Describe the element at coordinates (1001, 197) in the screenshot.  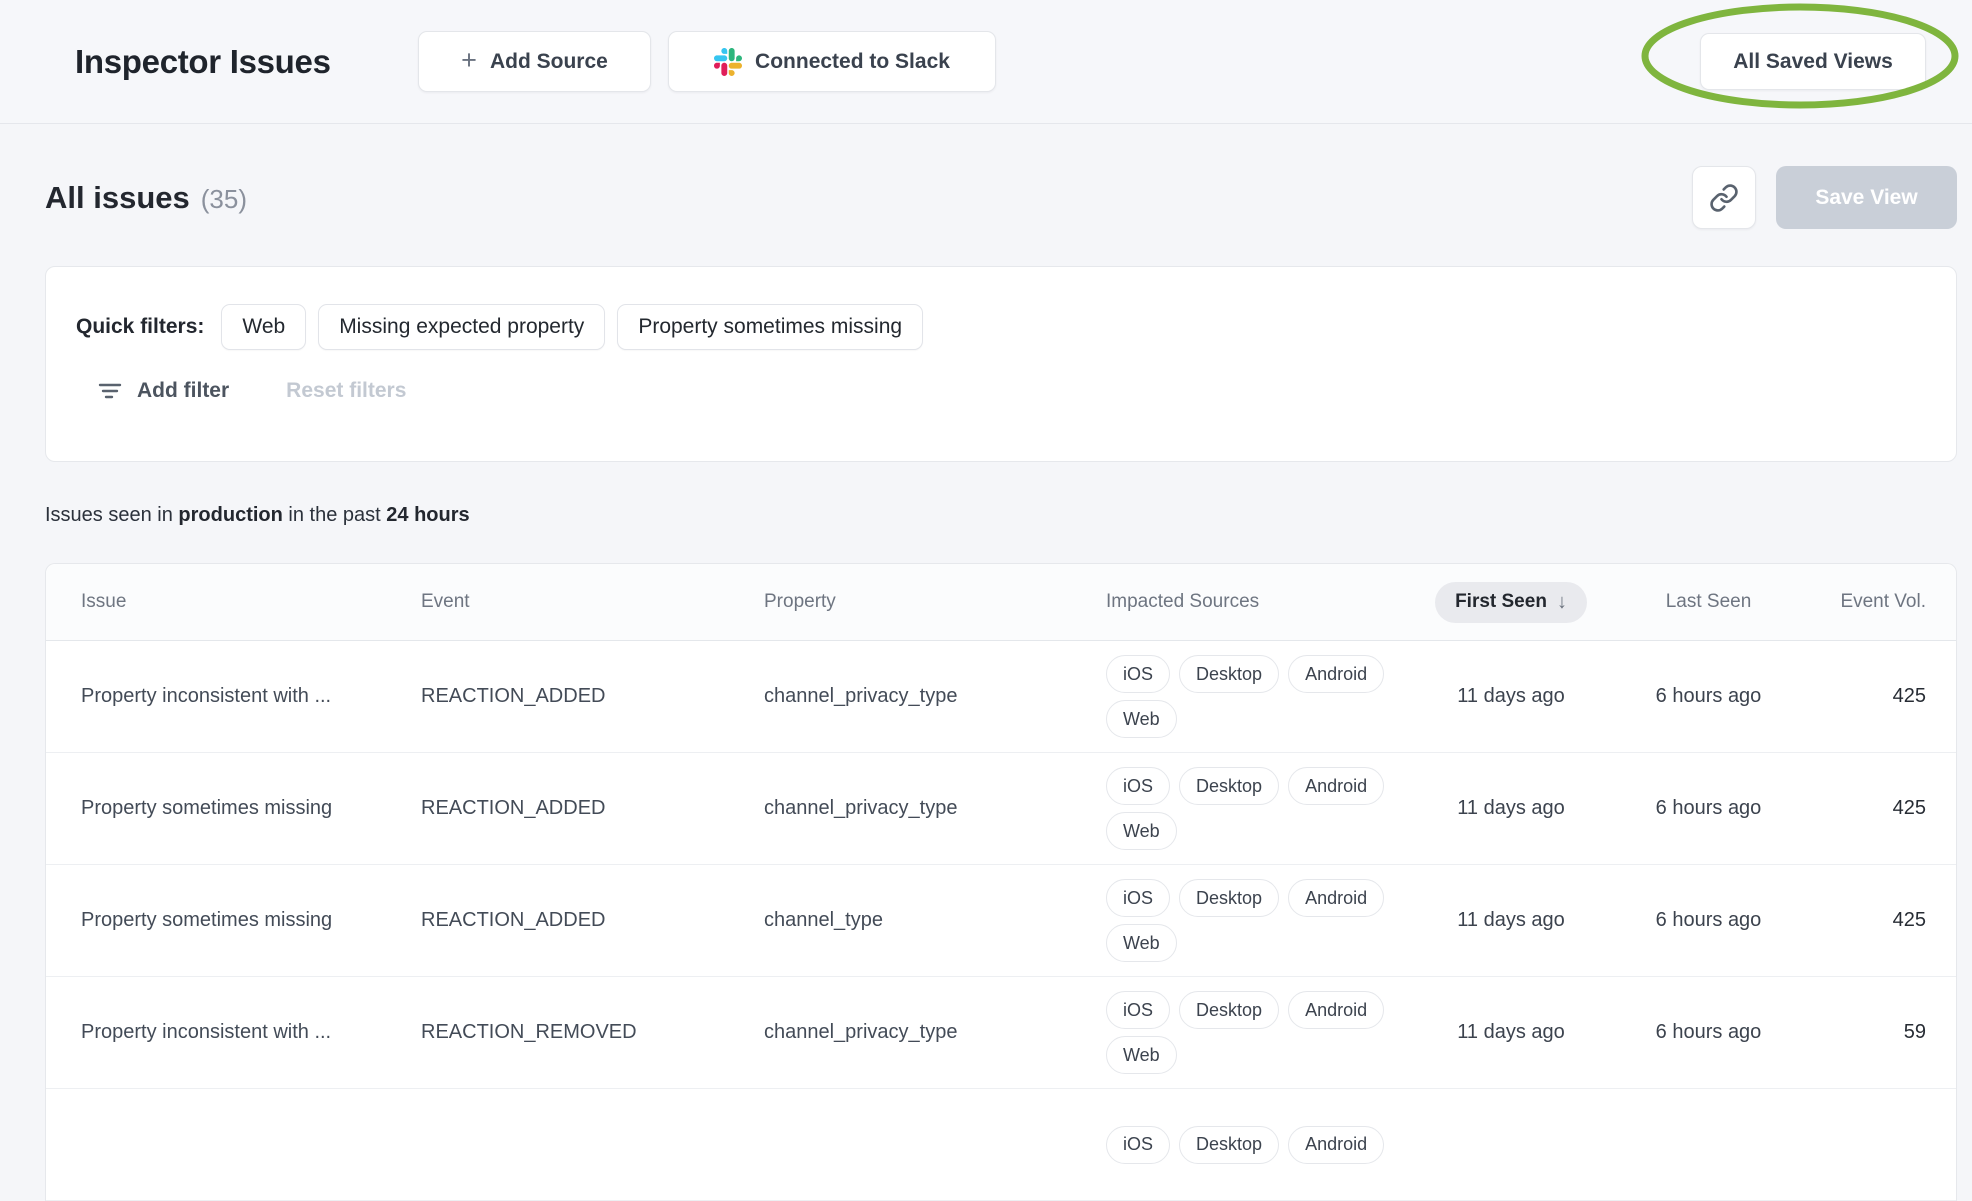
I see `view-toolbar: All issues (35) Save View` at that location.